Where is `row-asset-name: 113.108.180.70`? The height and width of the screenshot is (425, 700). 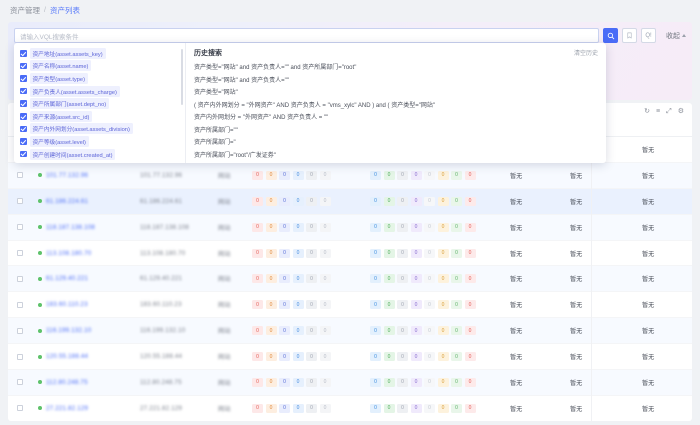
row-asset-name: 113.108.180.70 is located at coordinates (86, 253).